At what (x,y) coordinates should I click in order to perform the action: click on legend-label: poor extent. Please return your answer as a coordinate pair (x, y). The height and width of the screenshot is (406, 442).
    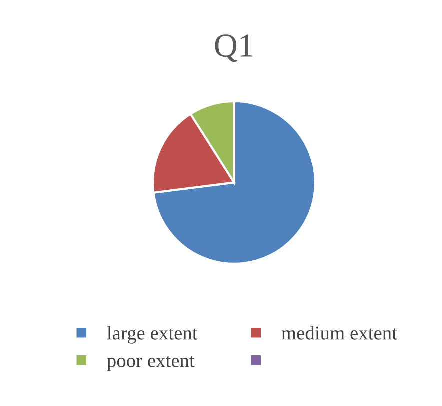
    Looking at the image, I should click on (151, 364).